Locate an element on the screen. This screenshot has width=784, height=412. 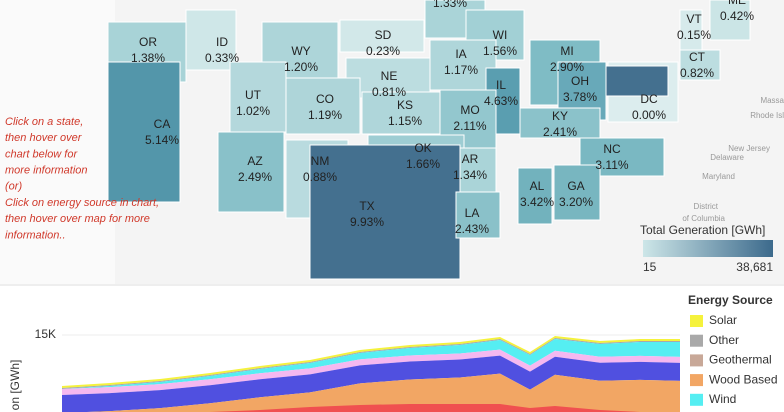
state-abbr: NC is located at coordinates (612, 149).